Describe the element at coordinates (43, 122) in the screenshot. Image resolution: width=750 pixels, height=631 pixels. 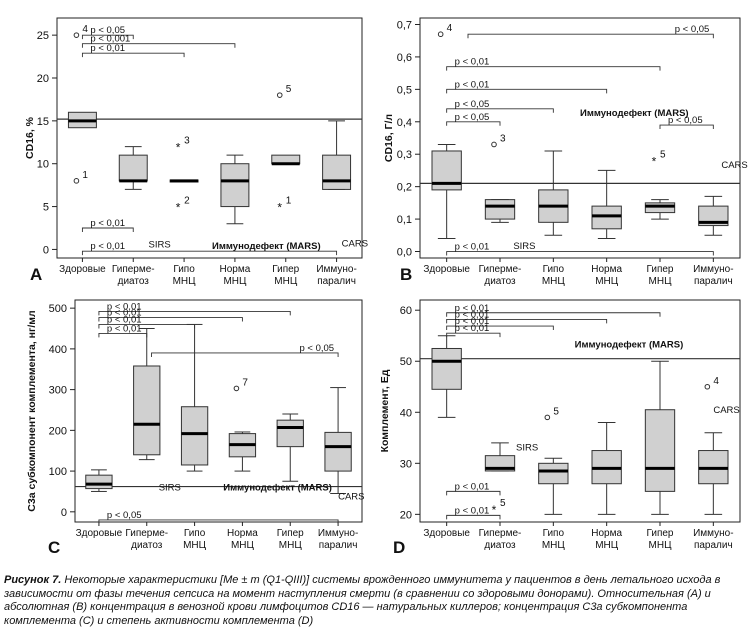
I see `y-tick-label: 15` at that location.